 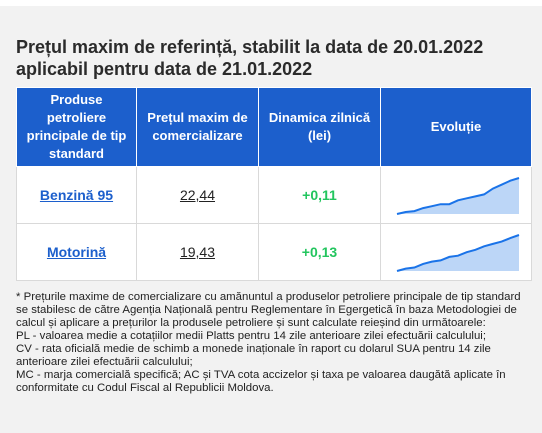 I want to click on dynamics-cell: +0,11, so click(x=319, y=195).